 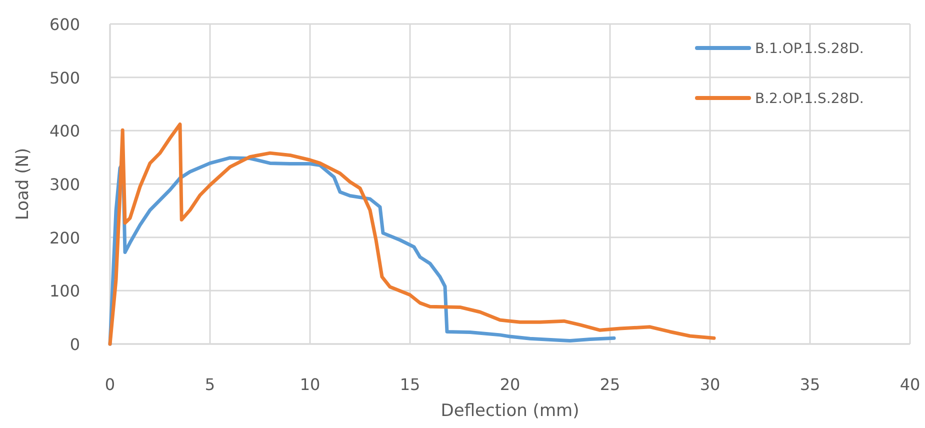 What do you see at coordinates (64, 131) in the screenshot?
I see `y-tick-label: 400` at bounding box center [64, 131].